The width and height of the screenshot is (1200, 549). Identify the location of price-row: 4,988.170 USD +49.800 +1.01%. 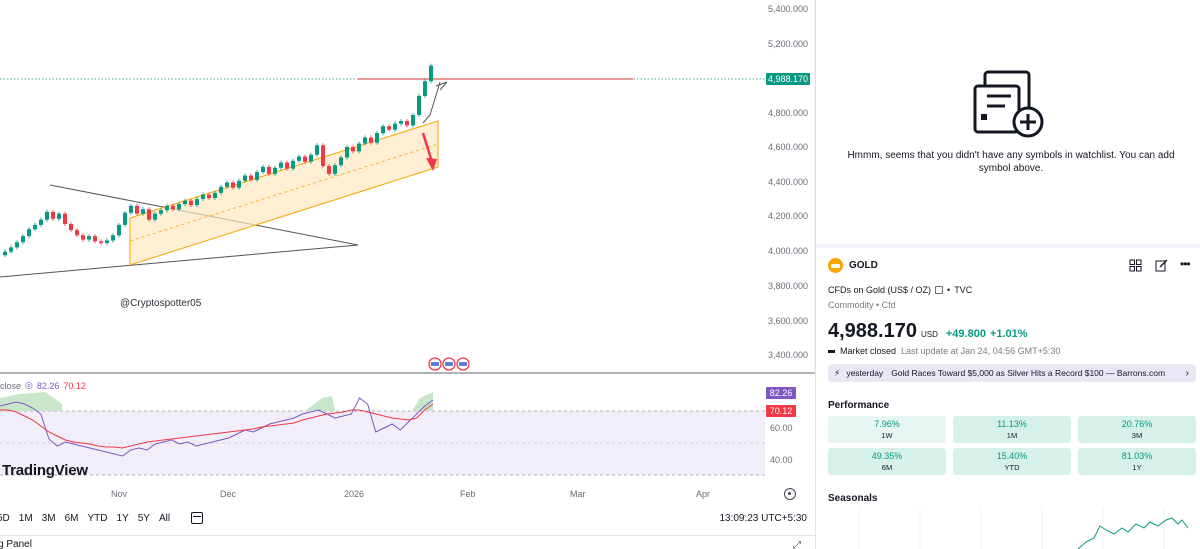
(928, 331).